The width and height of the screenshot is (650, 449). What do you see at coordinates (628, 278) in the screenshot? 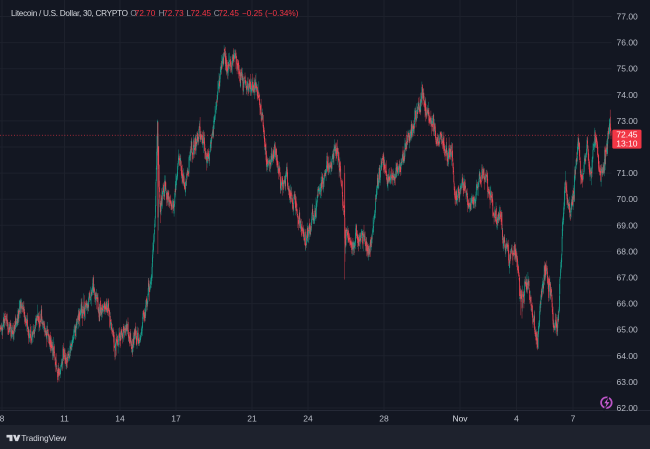
I see `svg-text: 67.00` at bounding box center [628, 278].